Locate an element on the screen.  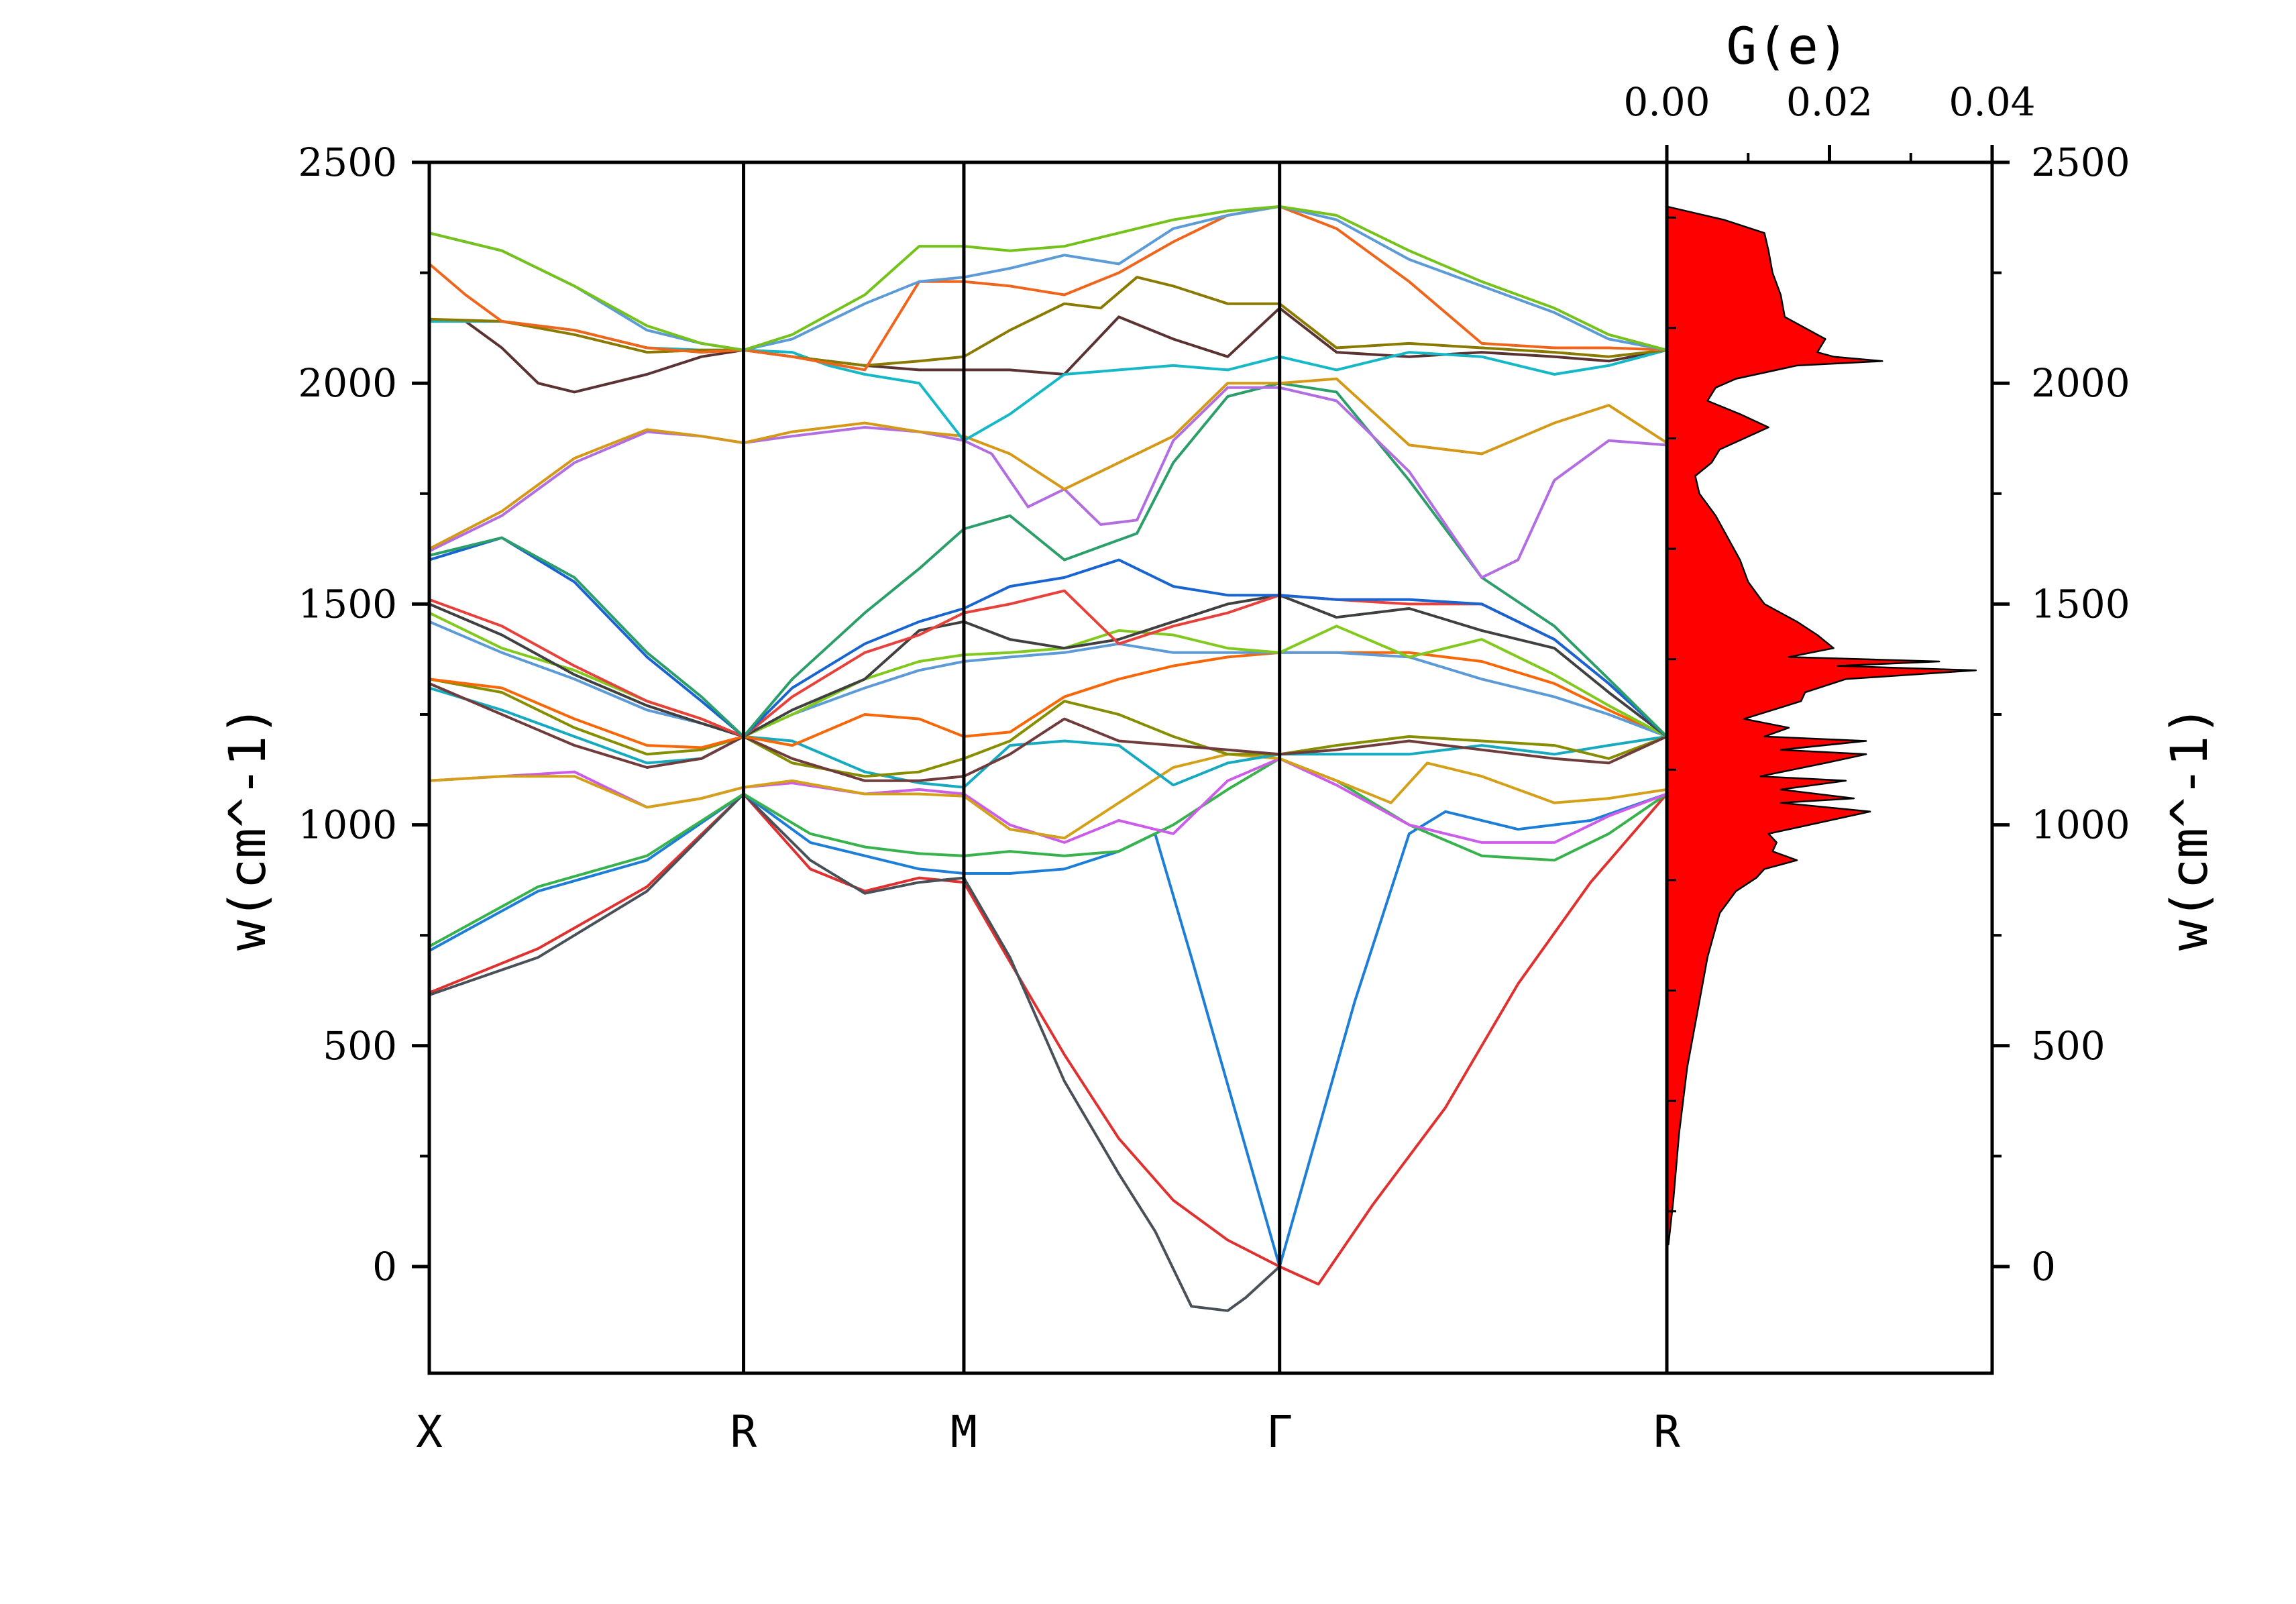
kpoint-label-3: Γ is located at coordinates (1279, 1432).